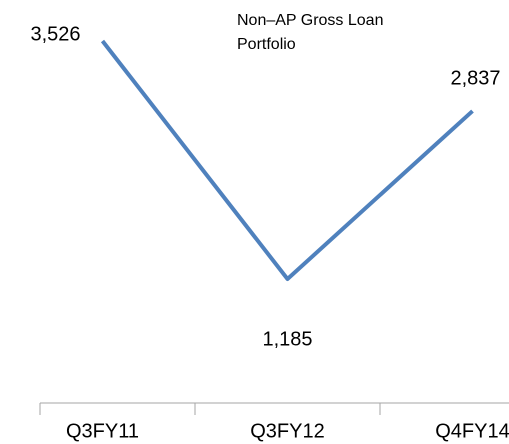 This screenshot has height=444, width=509. What do you see at coordinates (102, 431) in the screenshot?
I see `x-tick-label: Q3FY11` at bounding box center [102, 431].